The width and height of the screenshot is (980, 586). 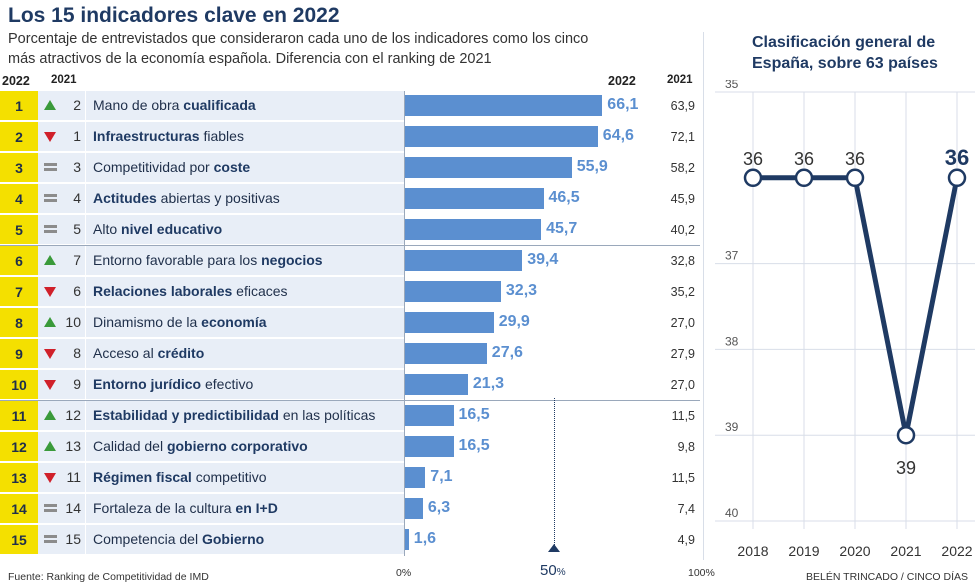 What do you see at coordinates (125, 353) in the screenshot?
I see `indicator-label-part: Acceso al` at bounding box center [125, 353].